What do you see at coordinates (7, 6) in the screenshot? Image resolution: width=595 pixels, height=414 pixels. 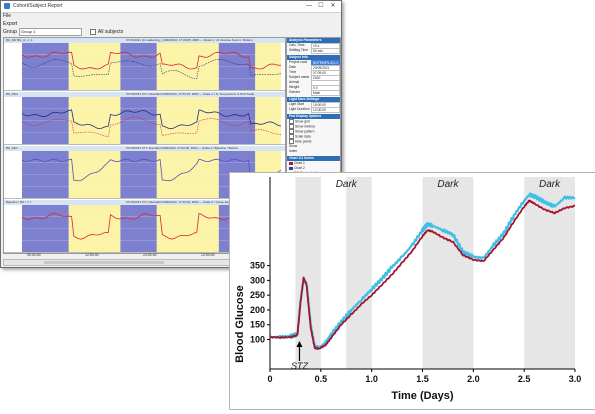 I see `app-icon` at bounding box center [7, 6].